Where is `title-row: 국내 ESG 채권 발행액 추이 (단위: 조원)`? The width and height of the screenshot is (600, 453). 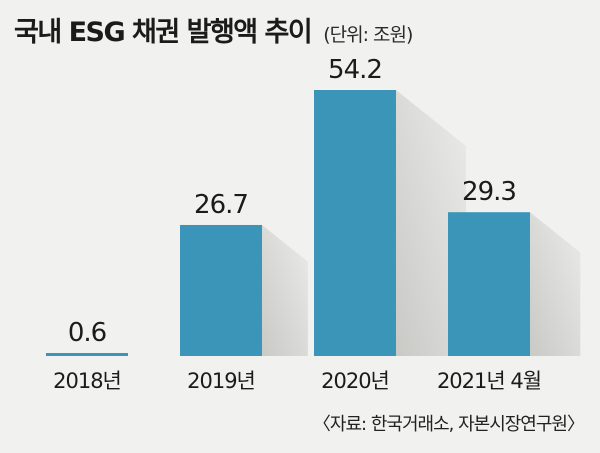 title-row: 국내 ESG 채권 발행액 추이 (단위: 조원) is located at coordinates (213, 29).